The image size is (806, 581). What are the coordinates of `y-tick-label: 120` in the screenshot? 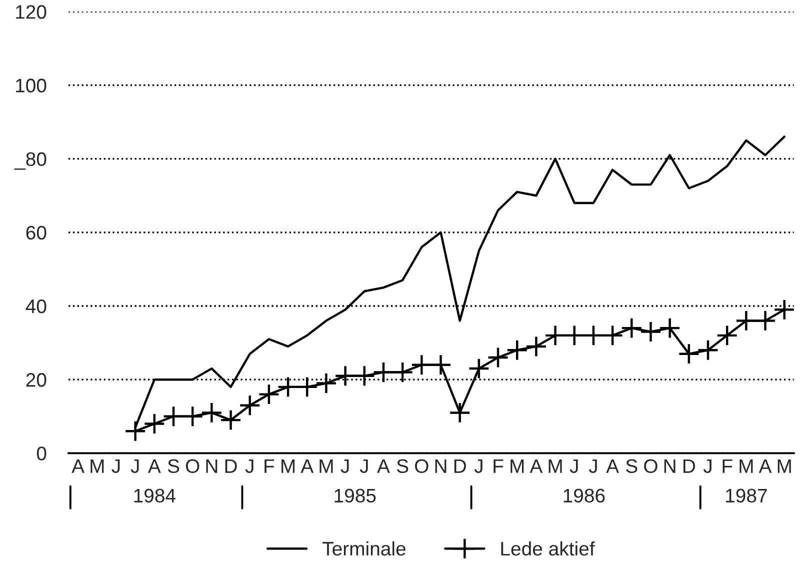 It's located at (31, 12).